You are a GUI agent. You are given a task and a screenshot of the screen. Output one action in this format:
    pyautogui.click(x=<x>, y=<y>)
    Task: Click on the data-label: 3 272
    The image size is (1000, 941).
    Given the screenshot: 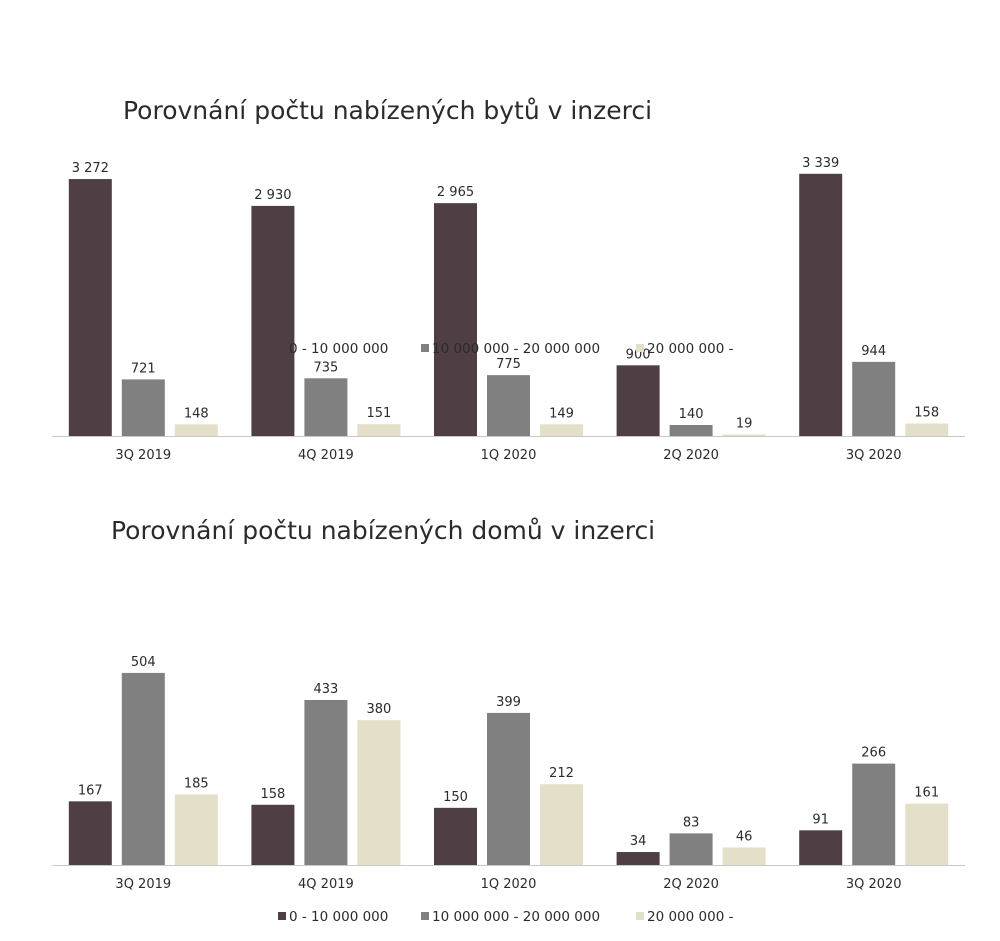 What is the action you would take?
    pyautogui.click(x=90, y=168)
    